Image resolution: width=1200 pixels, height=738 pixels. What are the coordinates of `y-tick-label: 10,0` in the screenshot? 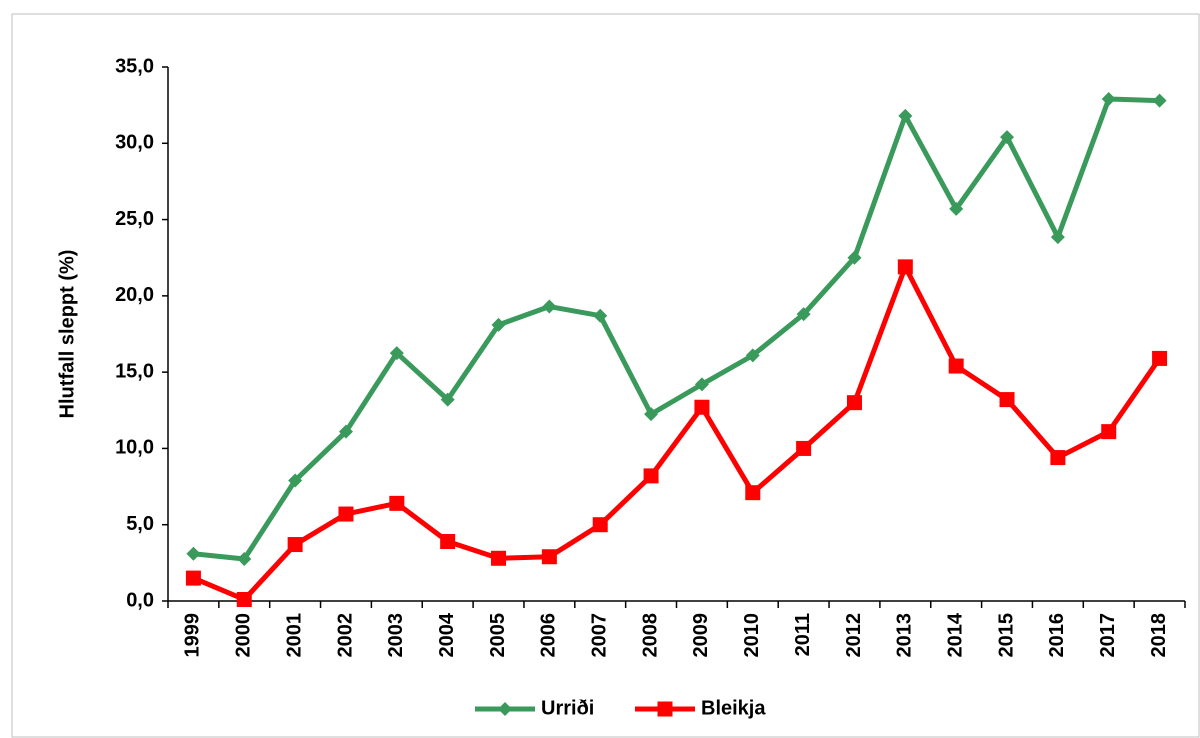 It's located at (134, 448).